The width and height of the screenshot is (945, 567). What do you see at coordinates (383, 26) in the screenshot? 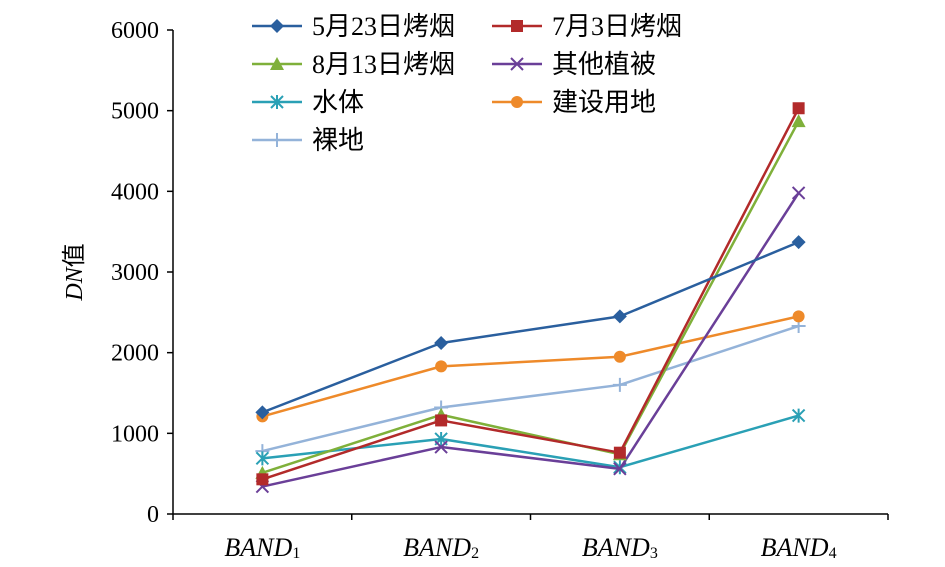
I see `legend-label: 5月23日烤烟` at bounding box center [383, 26].